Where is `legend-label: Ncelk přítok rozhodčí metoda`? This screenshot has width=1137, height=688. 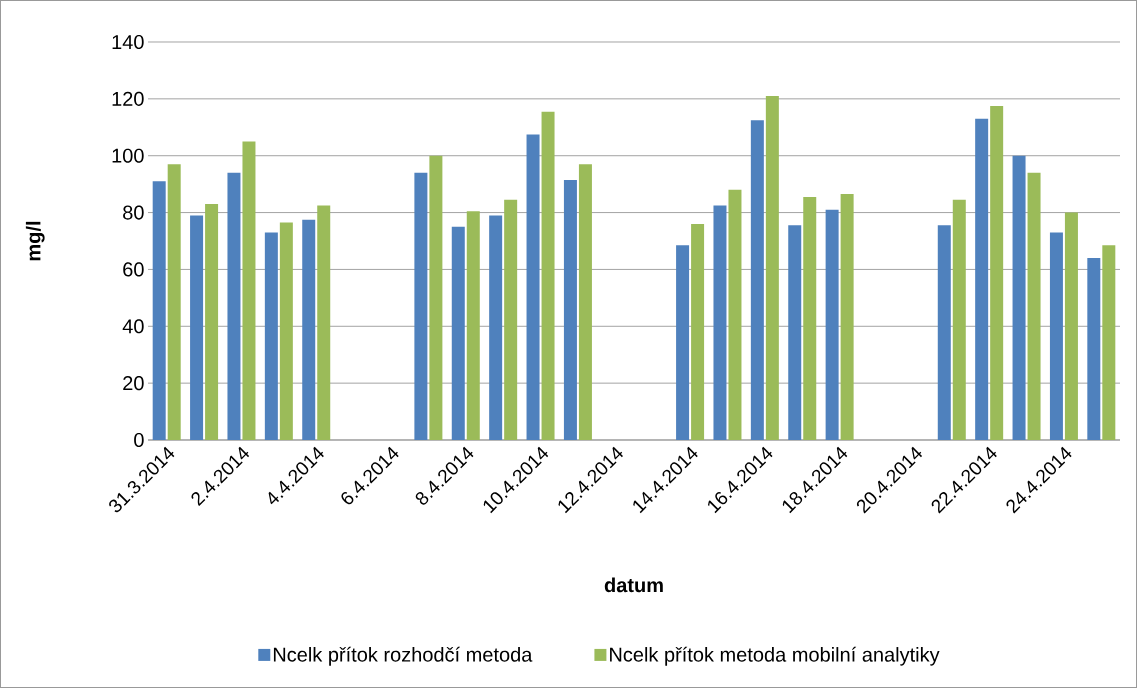
legend-label: Ncelk přítok rozhodčí metoda is located at coordinates (403, 656).